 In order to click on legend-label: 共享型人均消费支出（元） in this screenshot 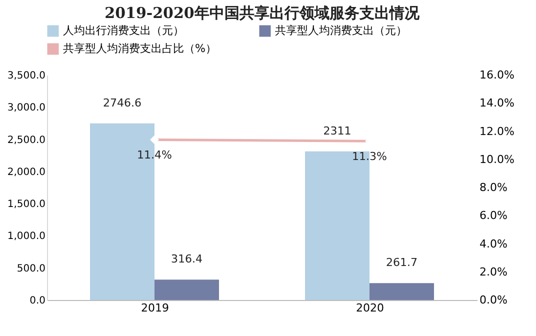, I will do `click(341, 30)`.